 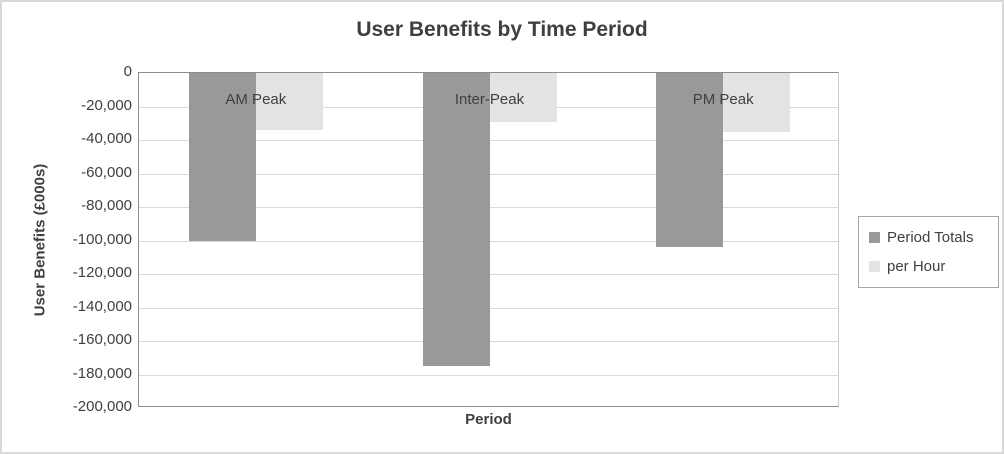 I want to click on y-tick-label: -200,000, so click(x=102, y=406).